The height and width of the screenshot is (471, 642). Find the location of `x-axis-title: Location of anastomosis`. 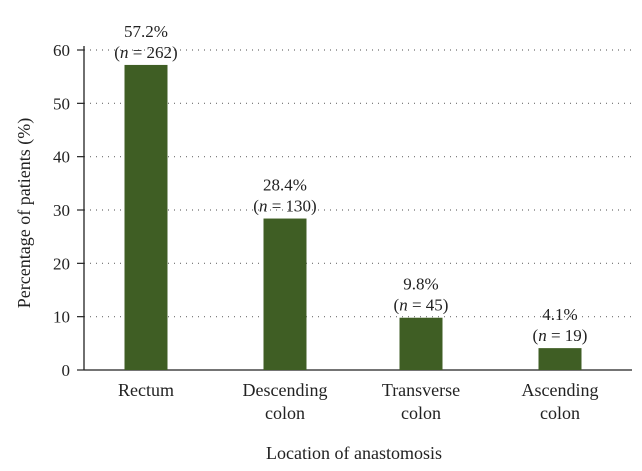

x-axis-title: Location of anastomosis is located at coordinates (354, 453).